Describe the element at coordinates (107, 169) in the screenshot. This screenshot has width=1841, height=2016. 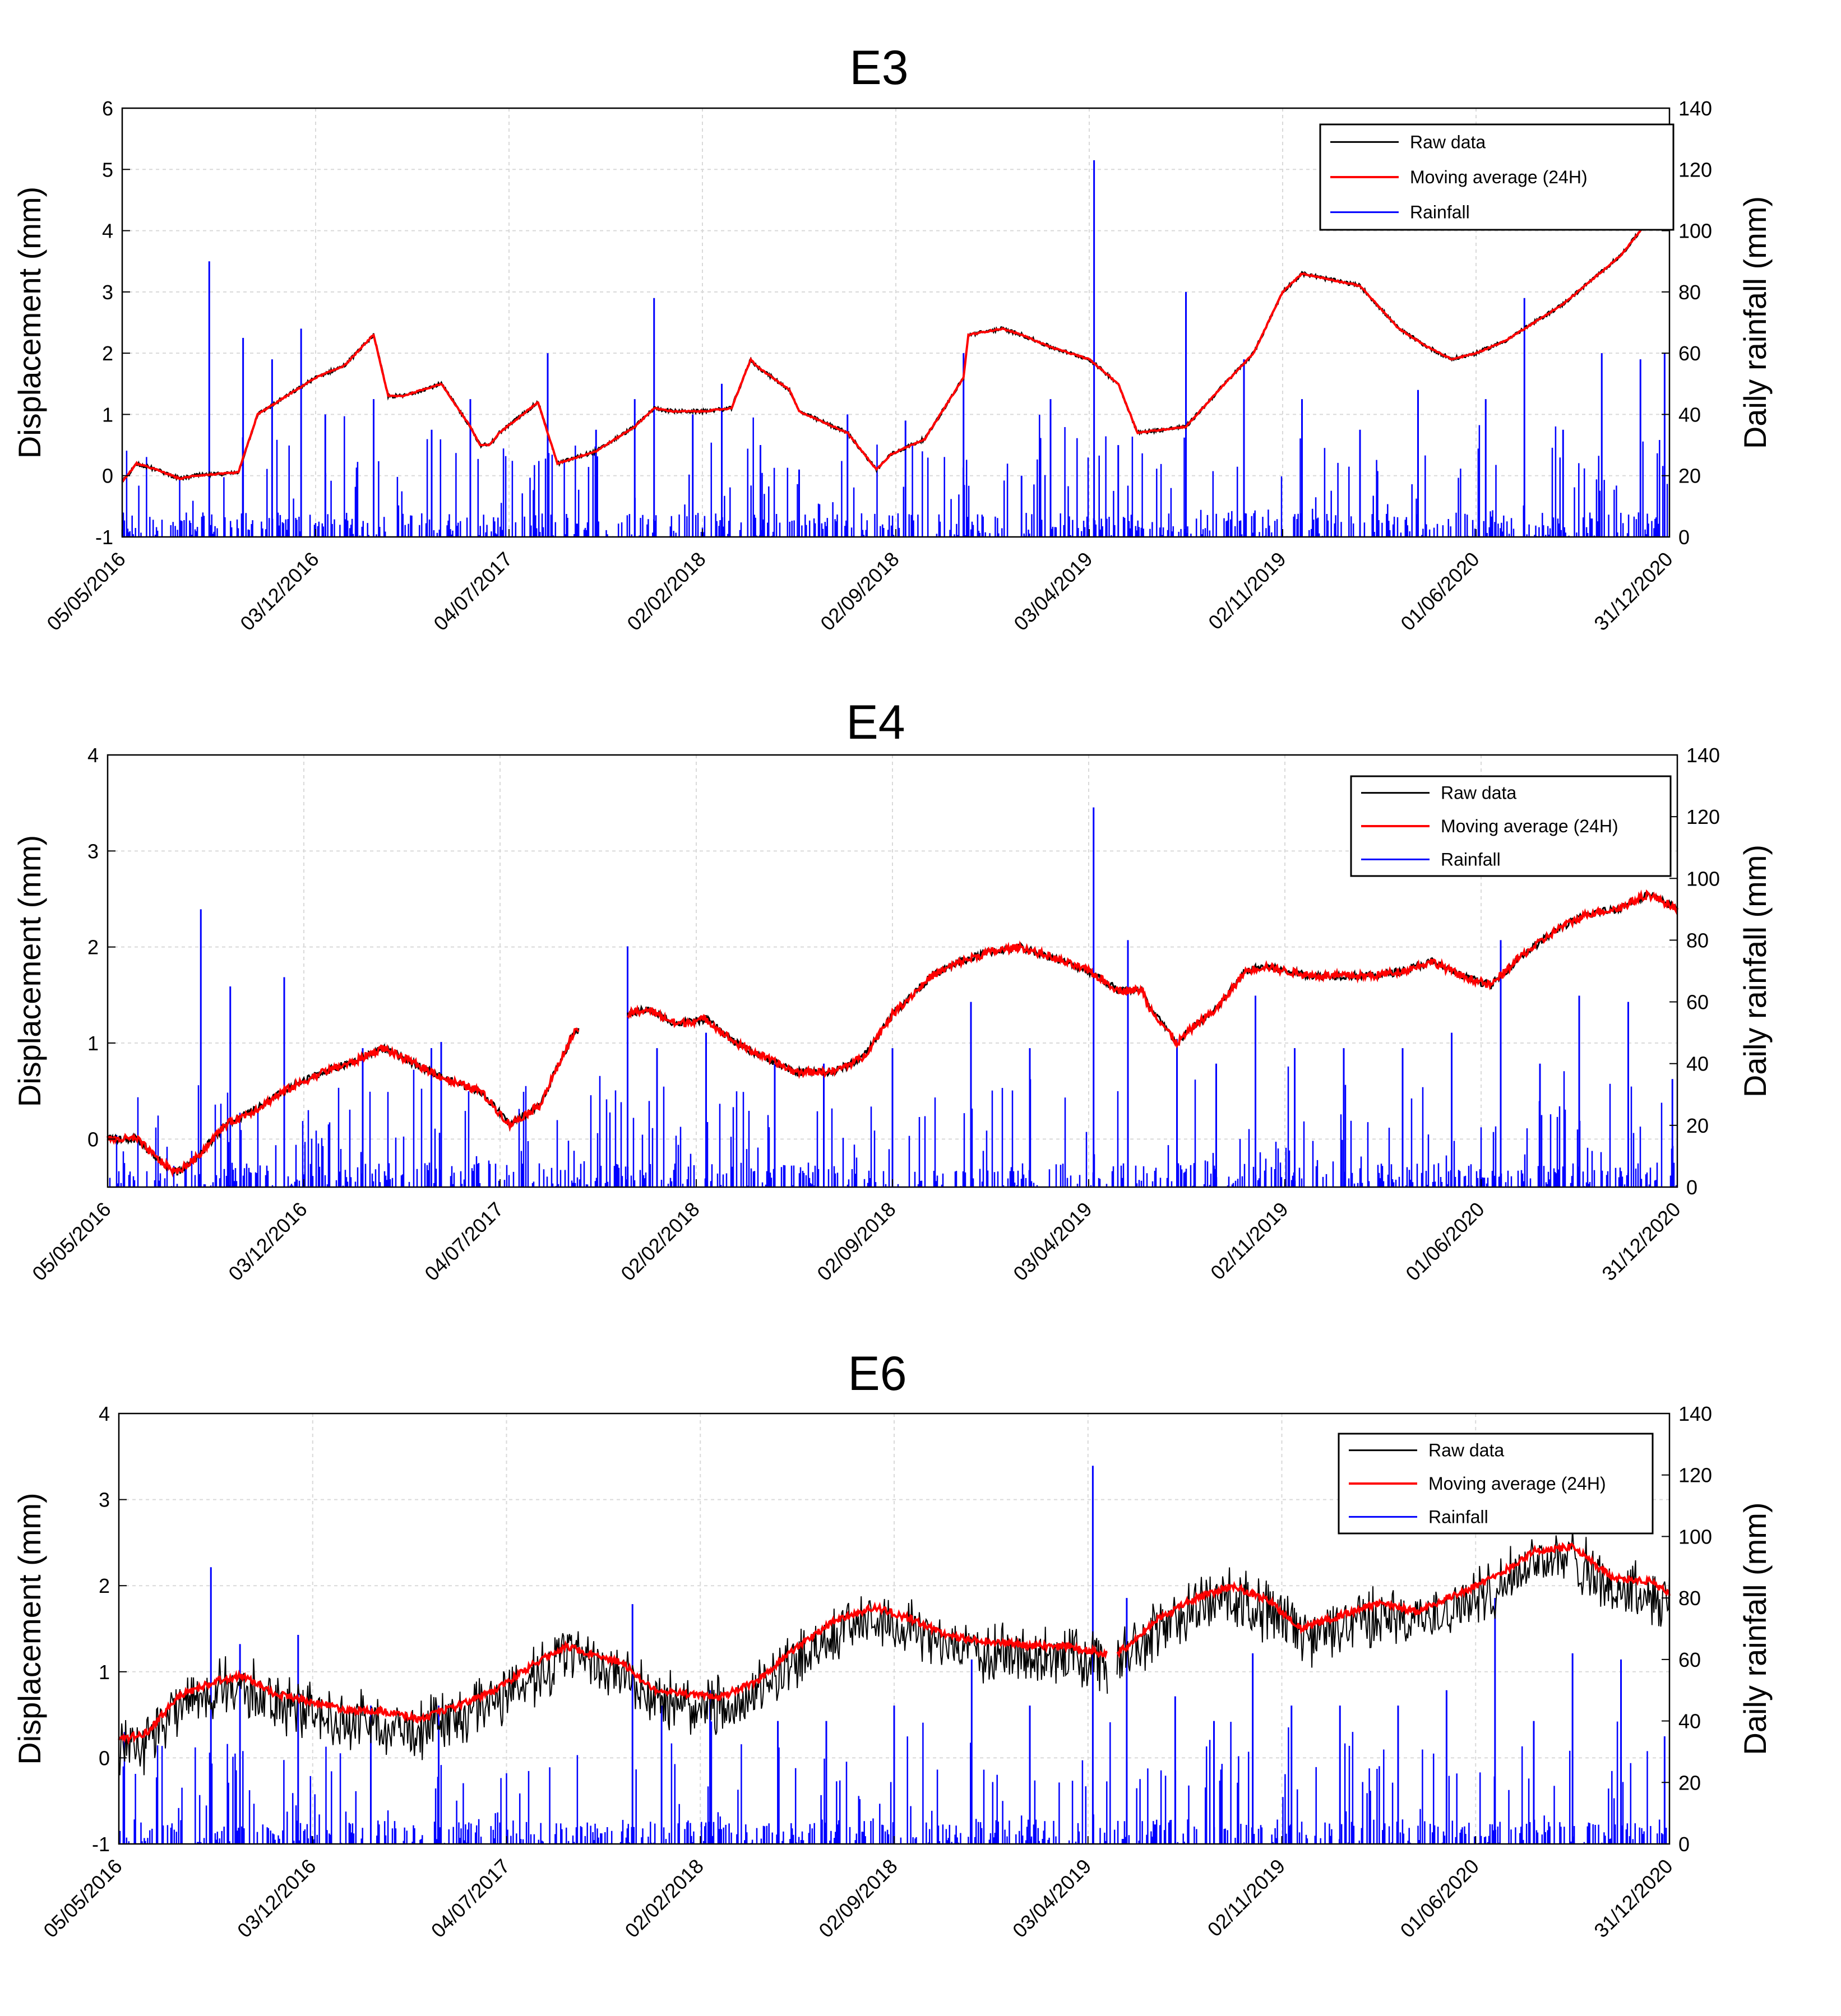
I see `y-tick-label: 5` at that location.